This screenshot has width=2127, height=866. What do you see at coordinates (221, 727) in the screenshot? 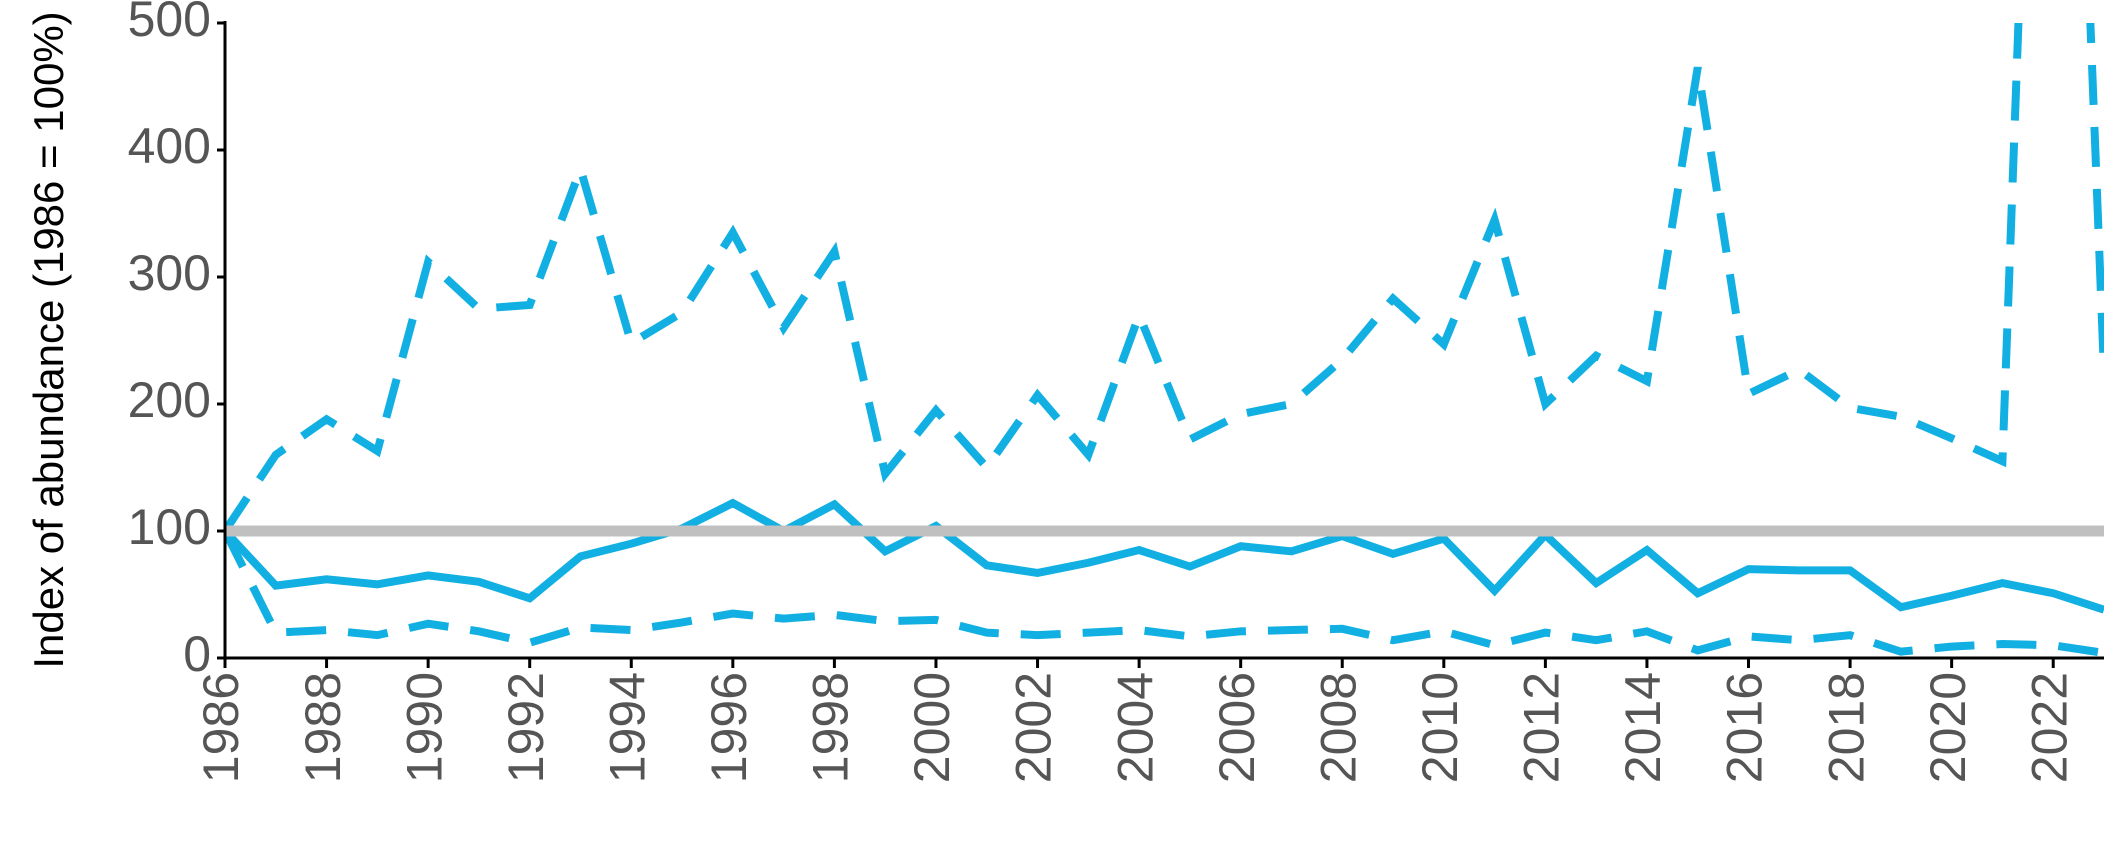
I see `x-tick-label: 1986` at bounding box center [221, 727].